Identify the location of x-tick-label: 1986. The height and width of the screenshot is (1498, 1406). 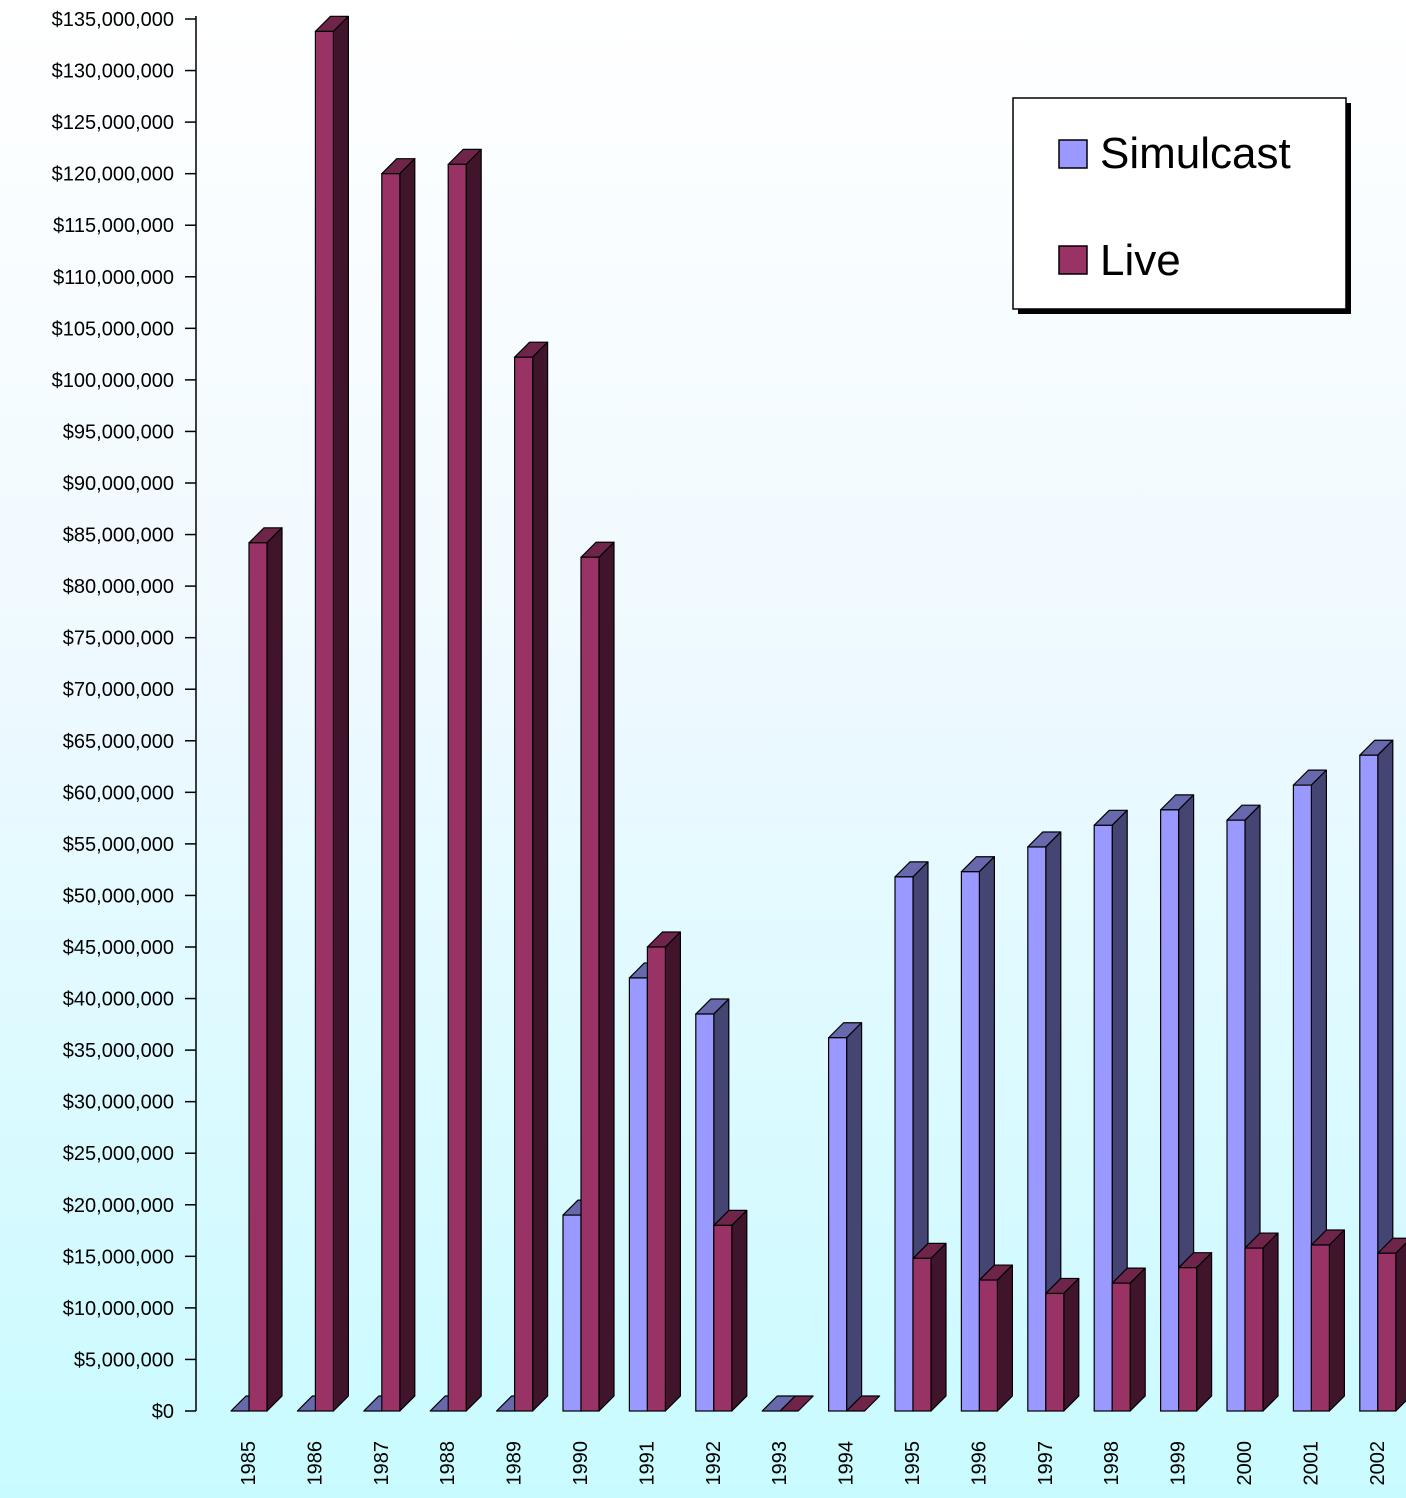
(315, 1463).